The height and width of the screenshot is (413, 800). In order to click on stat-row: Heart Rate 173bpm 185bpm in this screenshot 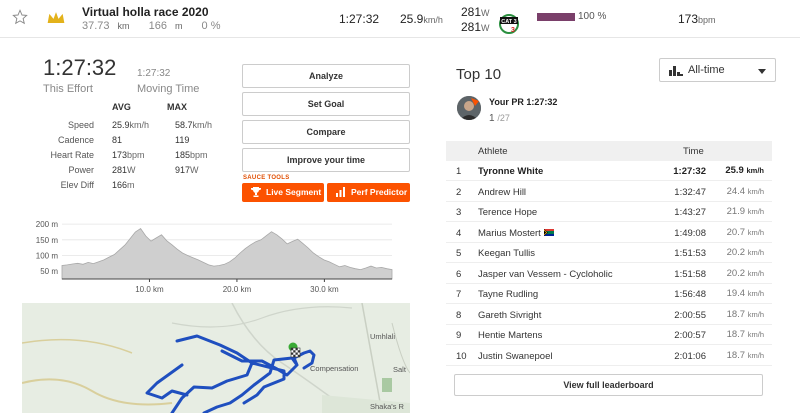, I will do `click(130, 157)`.